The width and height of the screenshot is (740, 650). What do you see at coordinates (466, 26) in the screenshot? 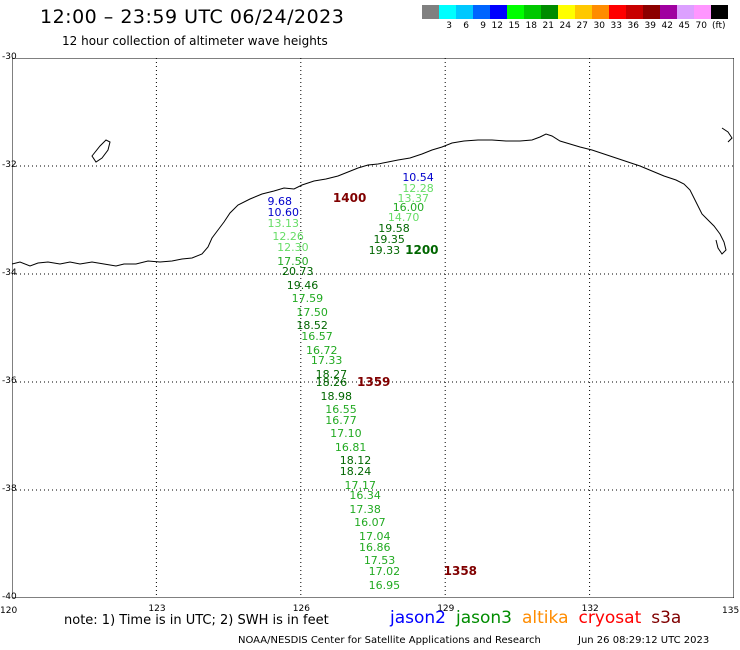
I see `legend-label: 6` at bounding box center [466, 26].